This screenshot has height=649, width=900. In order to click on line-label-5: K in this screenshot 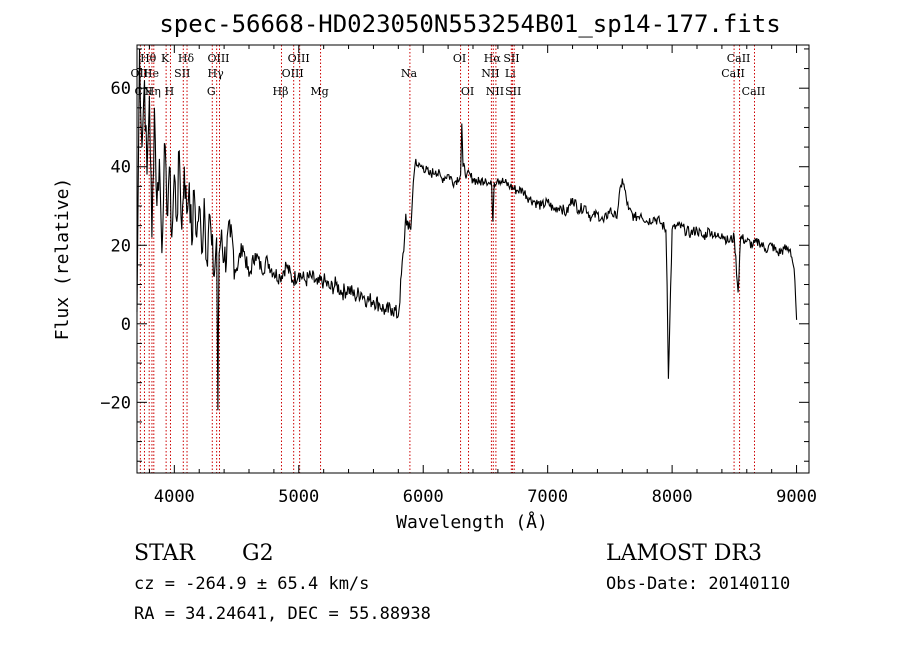, I will do `click(165, 58)`.